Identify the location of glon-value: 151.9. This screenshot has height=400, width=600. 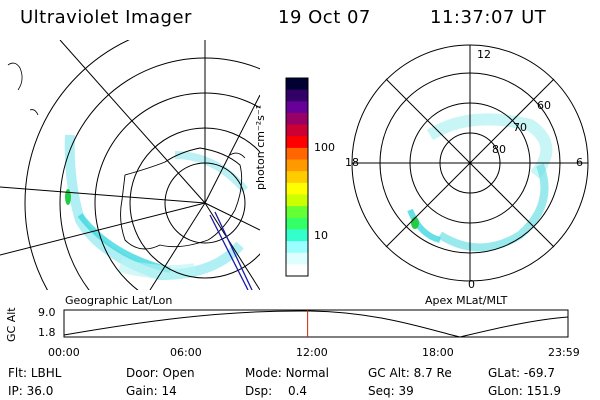
(543, 391).